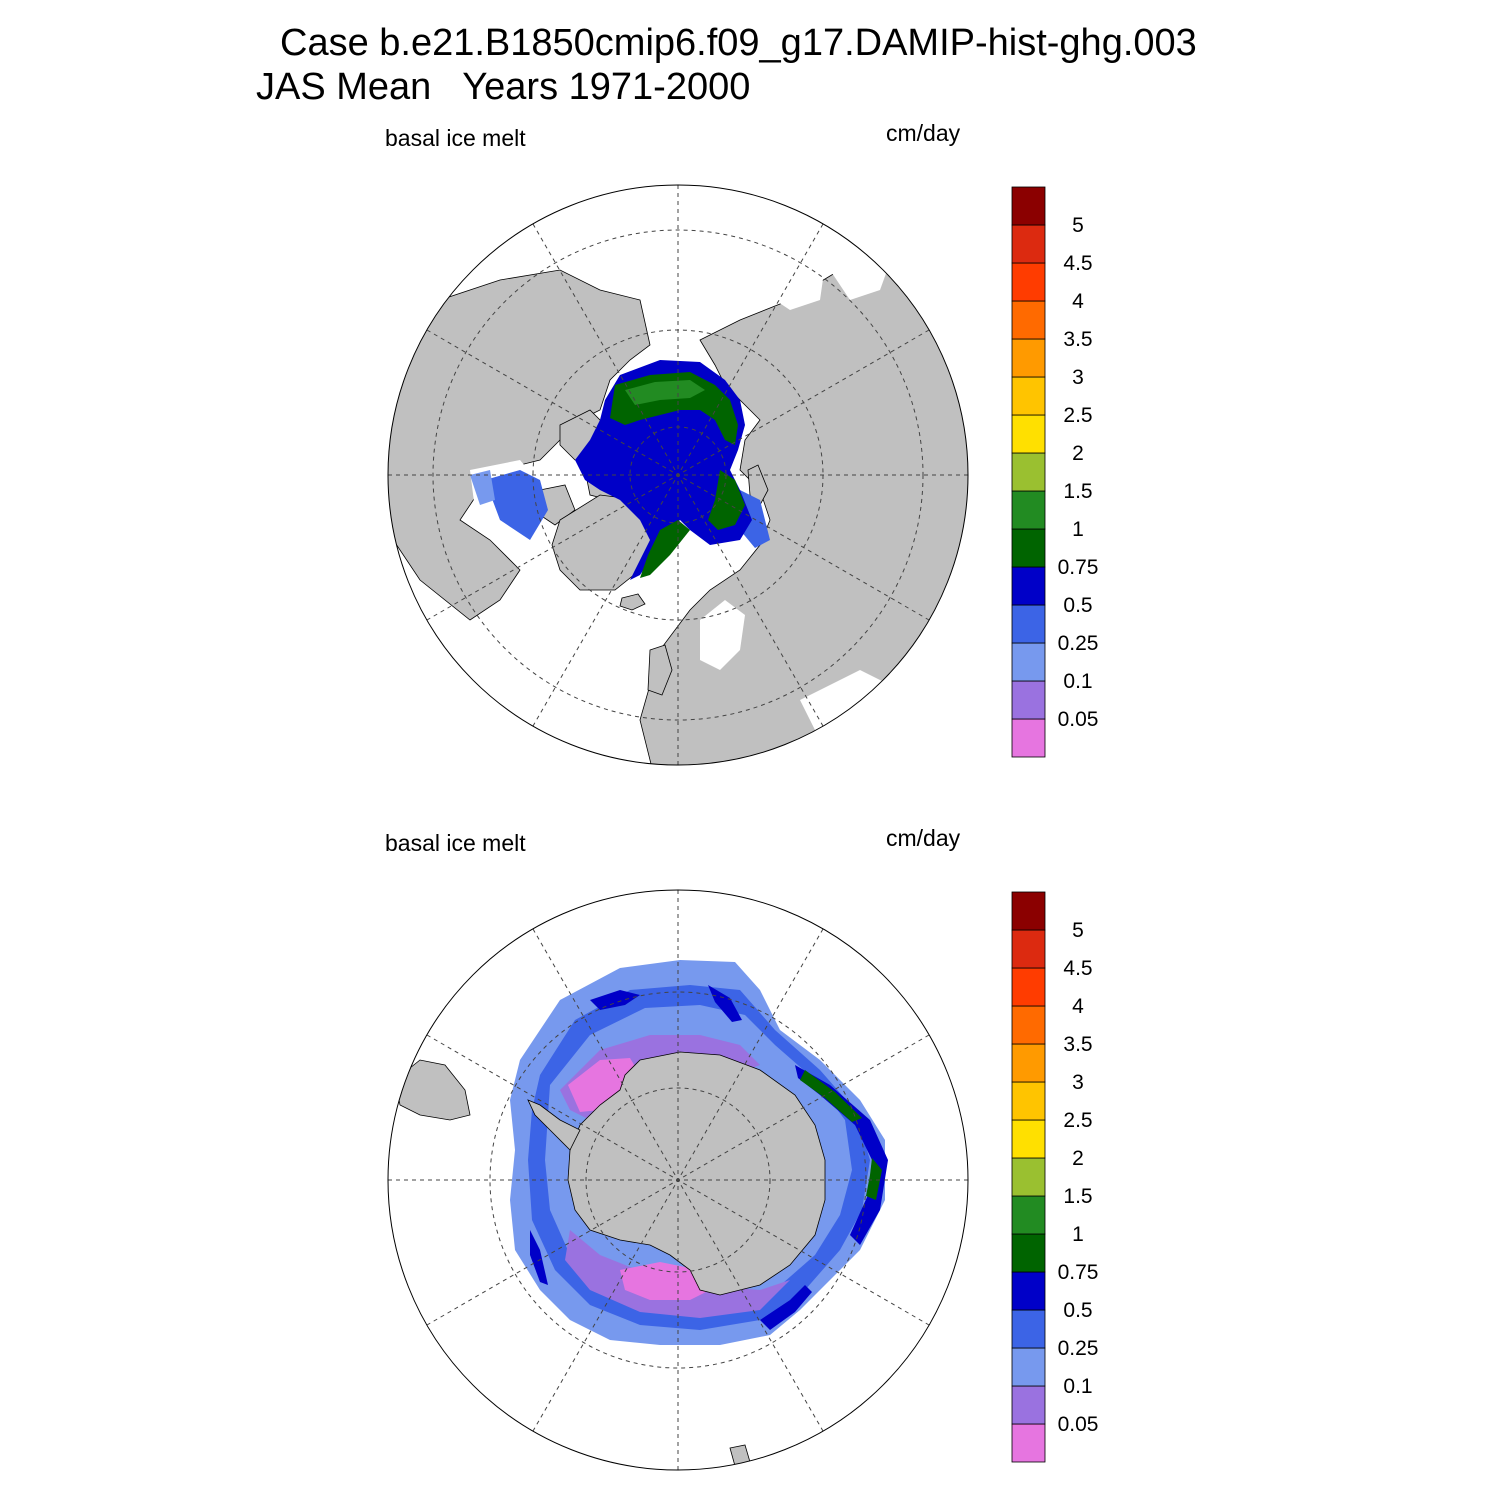 Image resolution: width=1500 pixels, height=1500 pixels. Describe the element at coordinates (1078, 1082) in the screenshot. I see `south-colorbar-tick-label: 3` at that location.